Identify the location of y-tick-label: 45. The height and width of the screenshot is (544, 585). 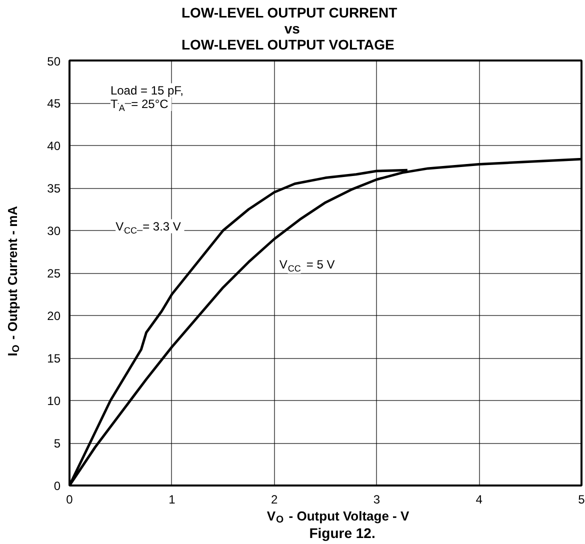
(54, 103).